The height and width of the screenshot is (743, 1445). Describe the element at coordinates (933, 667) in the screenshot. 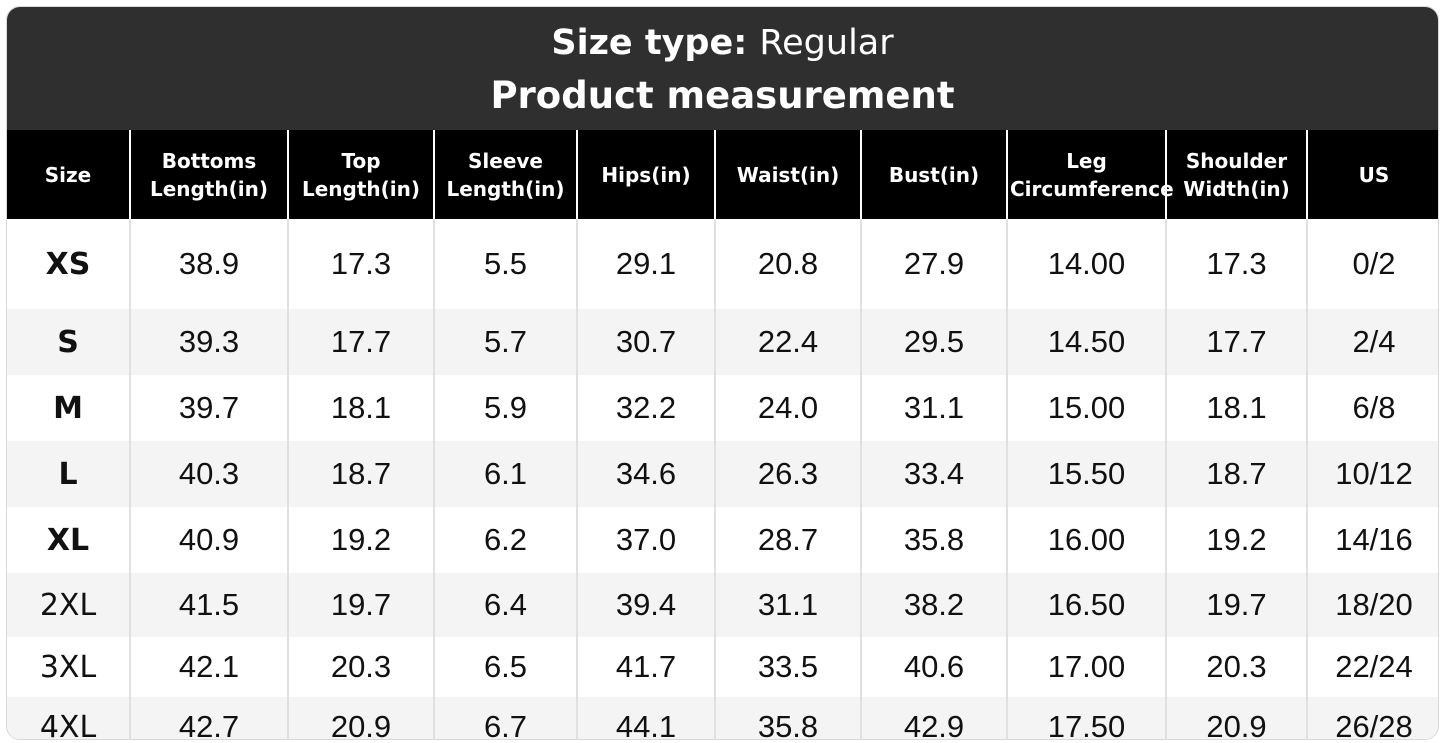

I see `bust-cell: 40.6` at that location.